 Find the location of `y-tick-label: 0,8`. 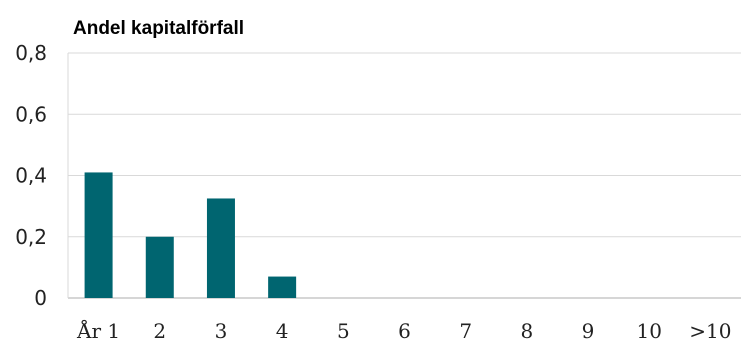

y-tick-label: 0,8 is located at coordinates (31, 53).